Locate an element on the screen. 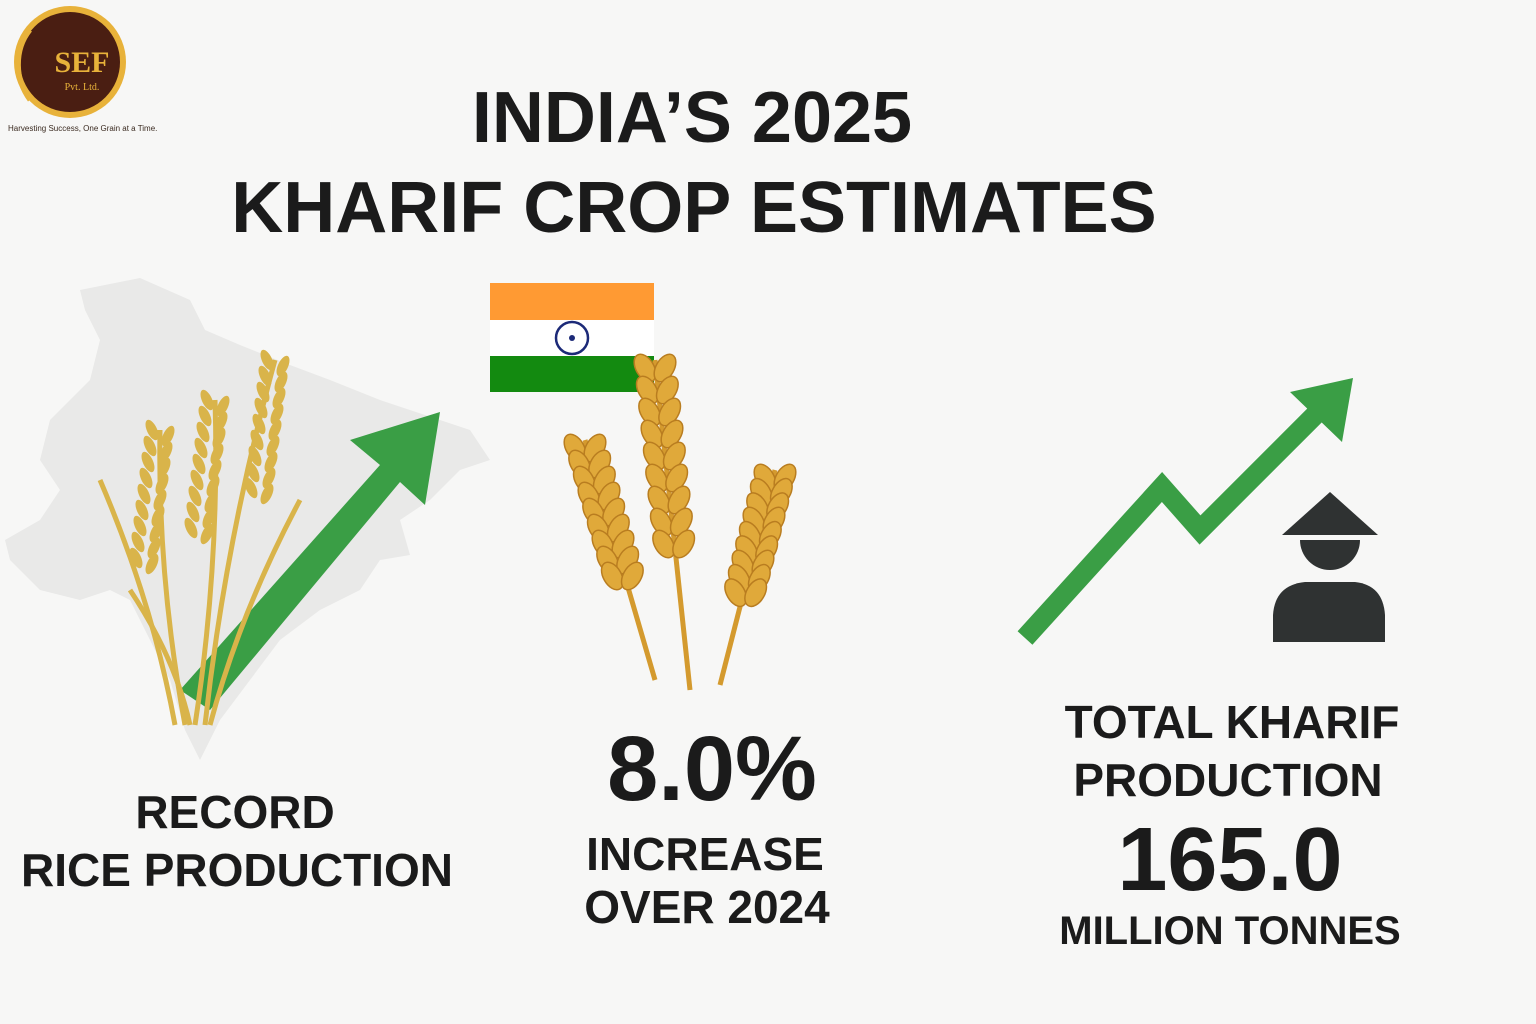 The height and width of the screenshot is (1024, 1536). farmer-head is located at coordinates (1330, 555).